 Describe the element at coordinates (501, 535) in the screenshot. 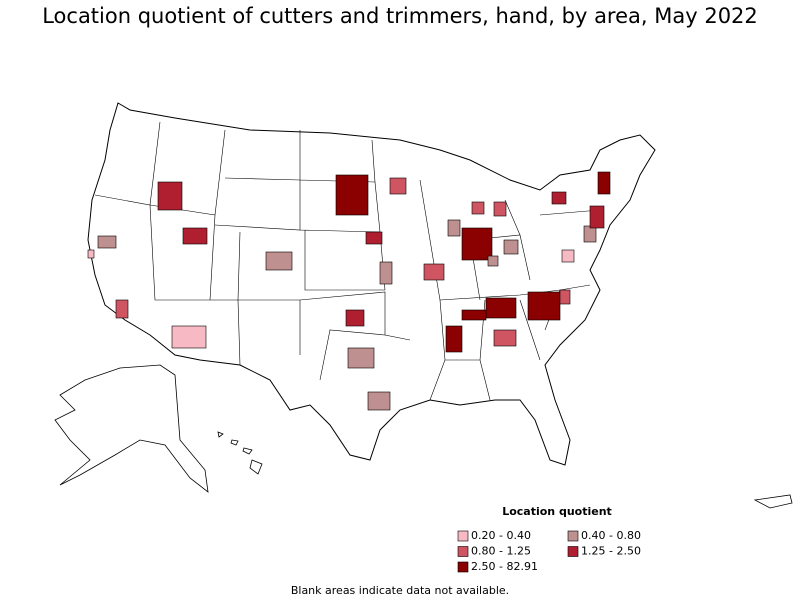

I see `legend-label: 0.20 - 0.40` at that location.